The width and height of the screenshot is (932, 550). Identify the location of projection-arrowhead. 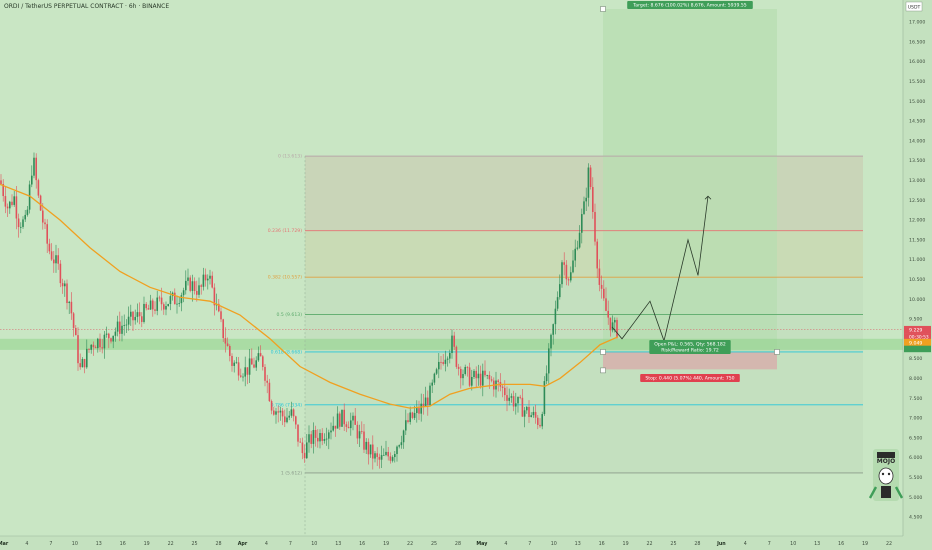
(708, 197).